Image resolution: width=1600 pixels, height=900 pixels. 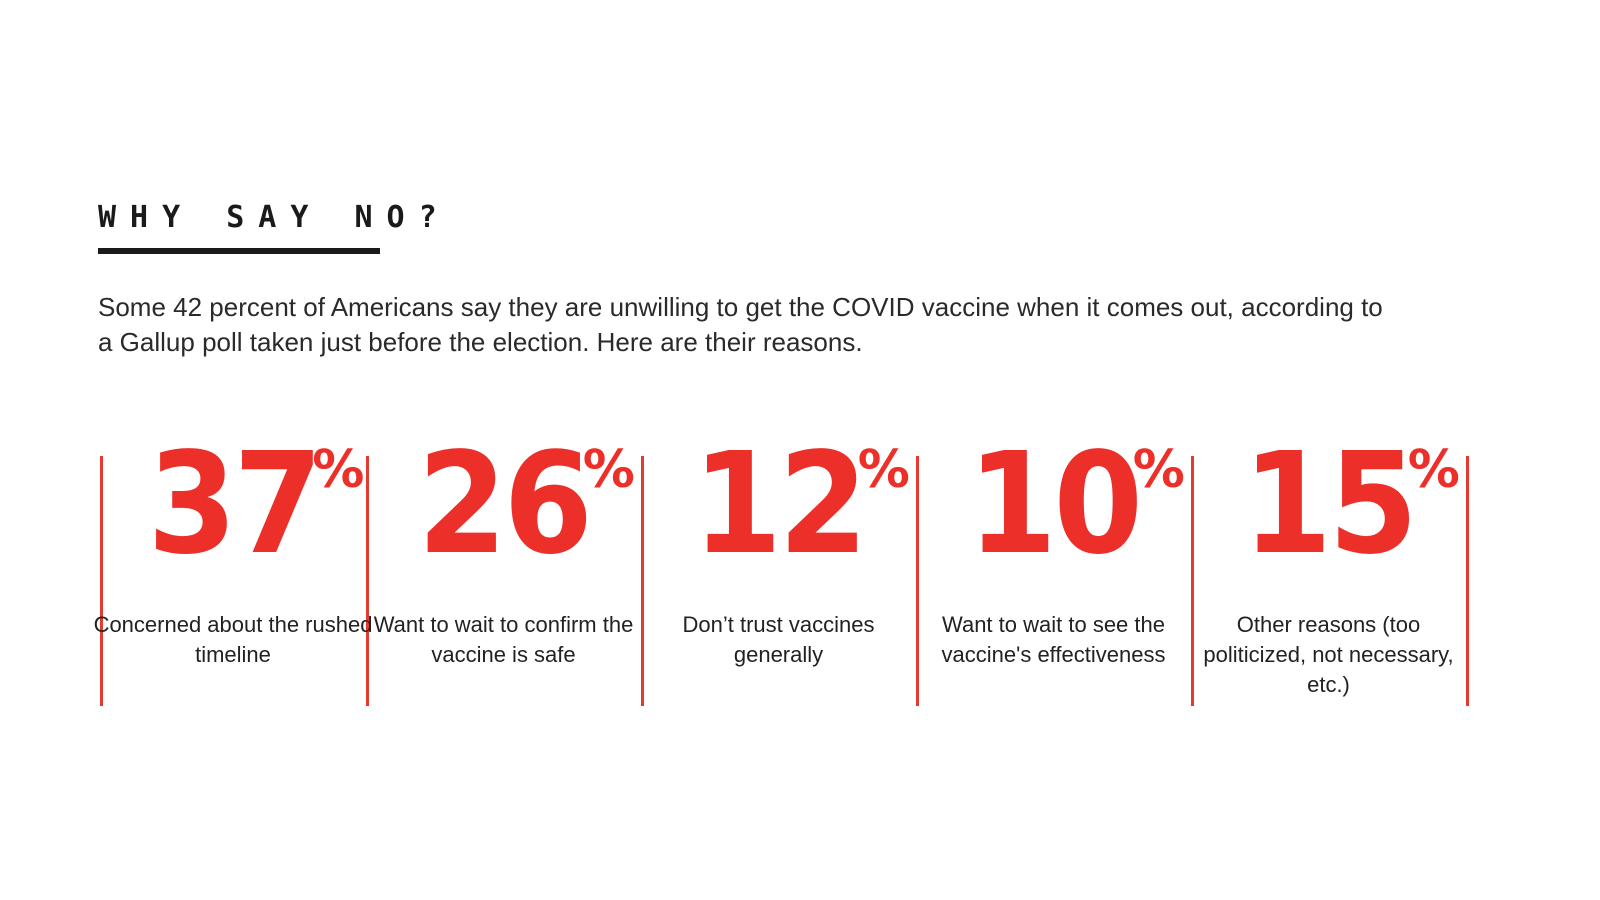 I want to click on stat-value: 12, so click(x=780, y=504).